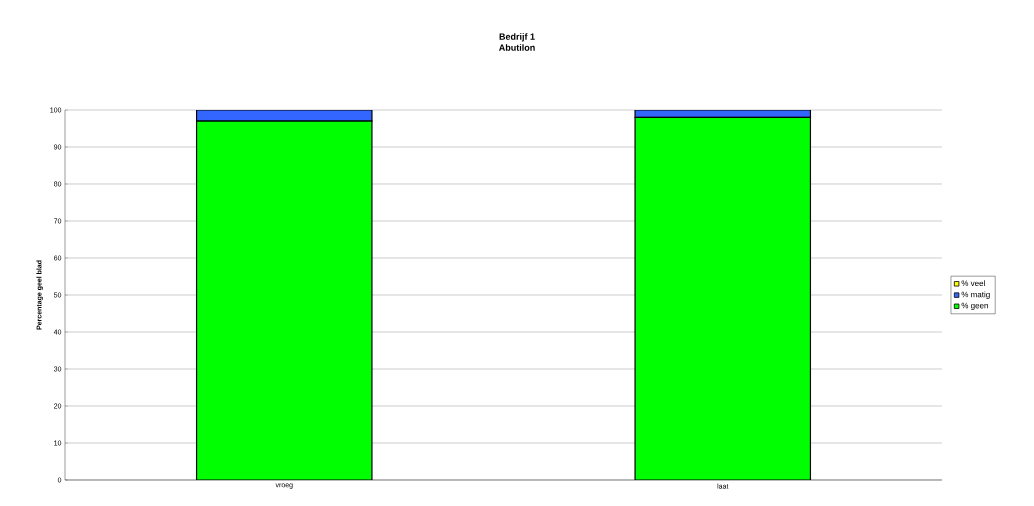  Describe the element at coordinates (516, 47) in the screenshot. I see `chart-subtitle: Abutilon` at that location.